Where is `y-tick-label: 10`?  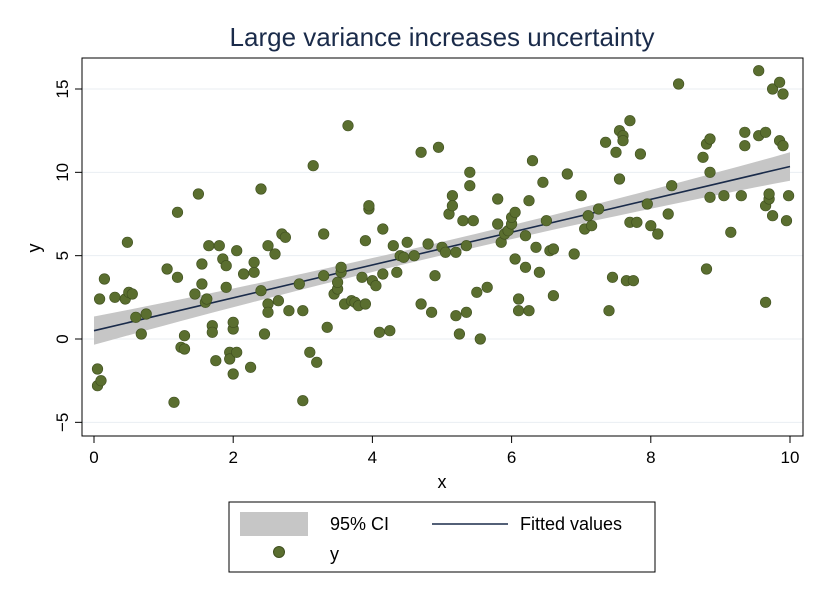
y-tick-label: 10 is located at coordinates (62, 172).